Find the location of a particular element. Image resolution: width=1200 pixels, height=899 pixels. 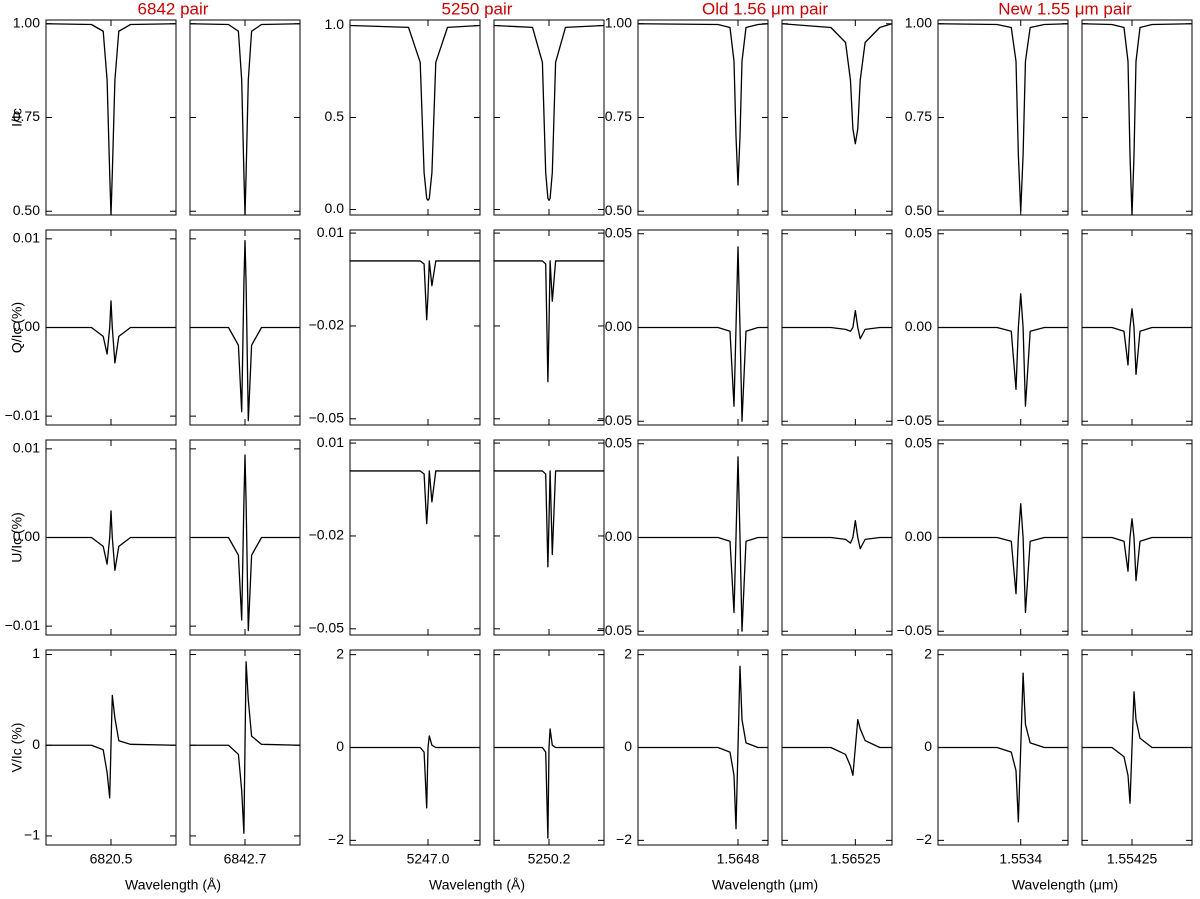

x-tick-label: 6820.5 is located at coordinates (111, 859).